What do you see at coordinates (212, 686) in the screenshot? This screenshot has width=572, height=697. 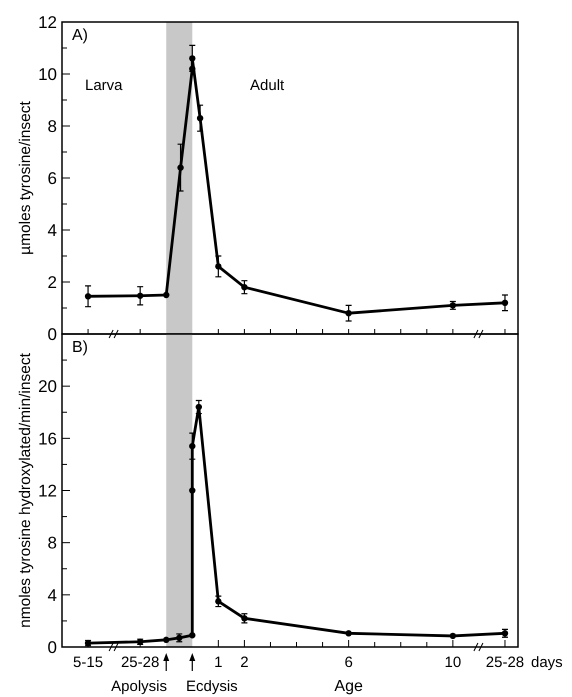 I see `text: Ecdysis` at bounding box center [212, 686].